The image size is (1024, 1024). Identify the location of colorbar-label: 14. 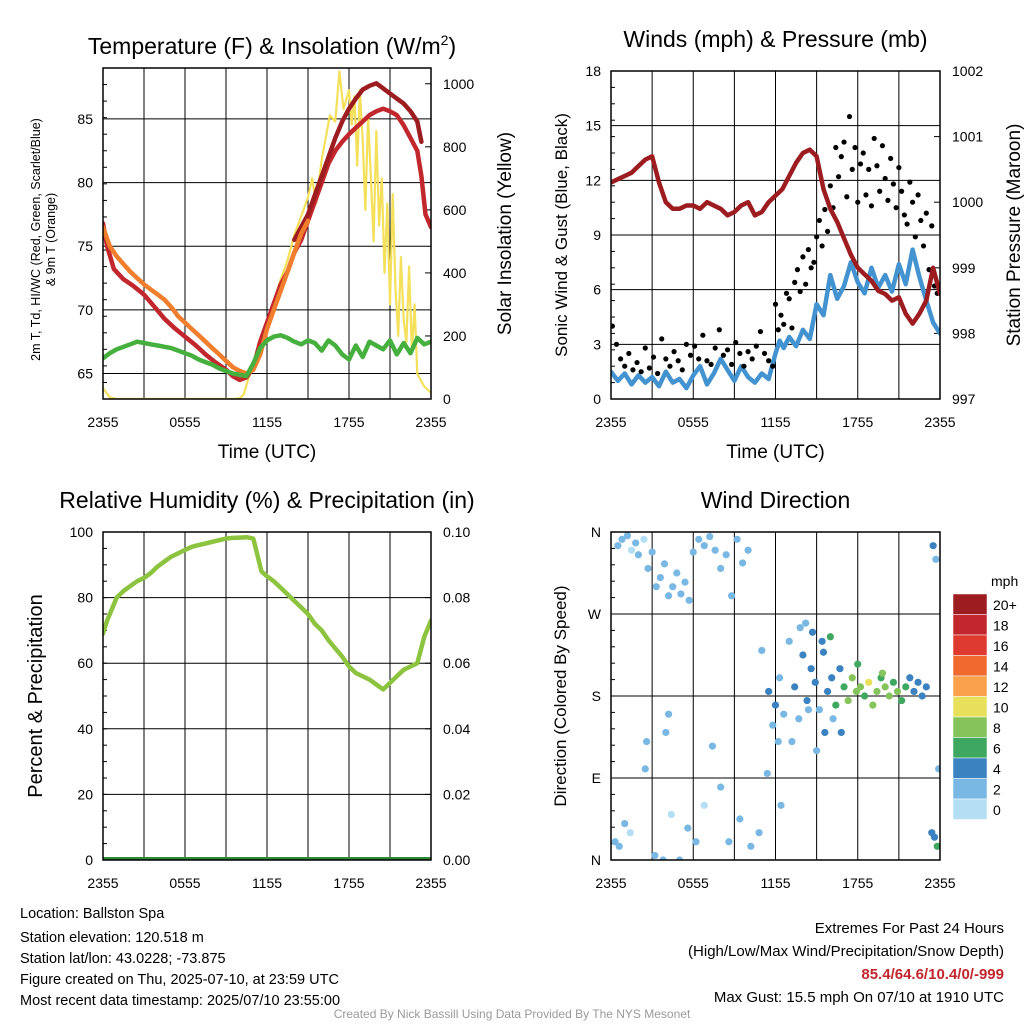
(1001, 667).